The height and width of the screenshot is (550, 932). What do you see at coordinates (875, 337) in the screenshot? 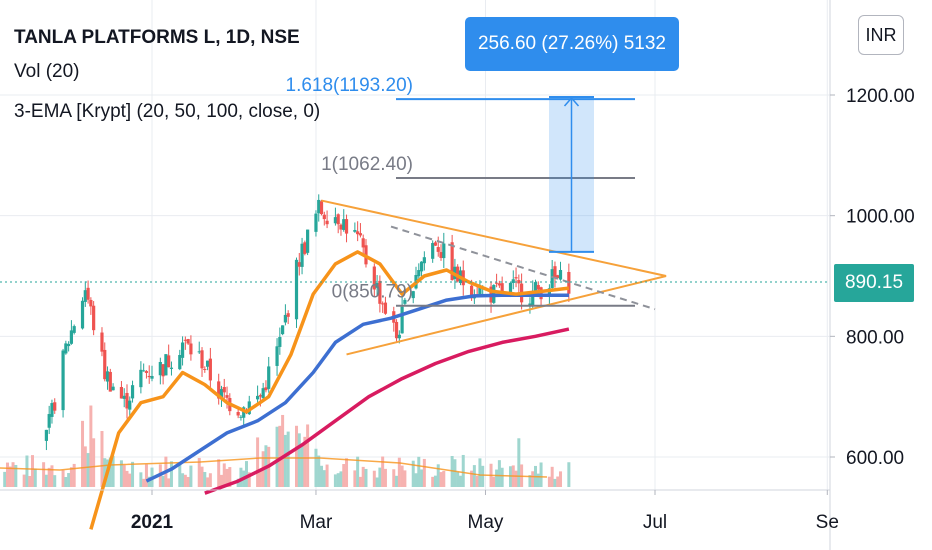
I see `price-axis-label: 800.00` at bounding box center [875, 337].